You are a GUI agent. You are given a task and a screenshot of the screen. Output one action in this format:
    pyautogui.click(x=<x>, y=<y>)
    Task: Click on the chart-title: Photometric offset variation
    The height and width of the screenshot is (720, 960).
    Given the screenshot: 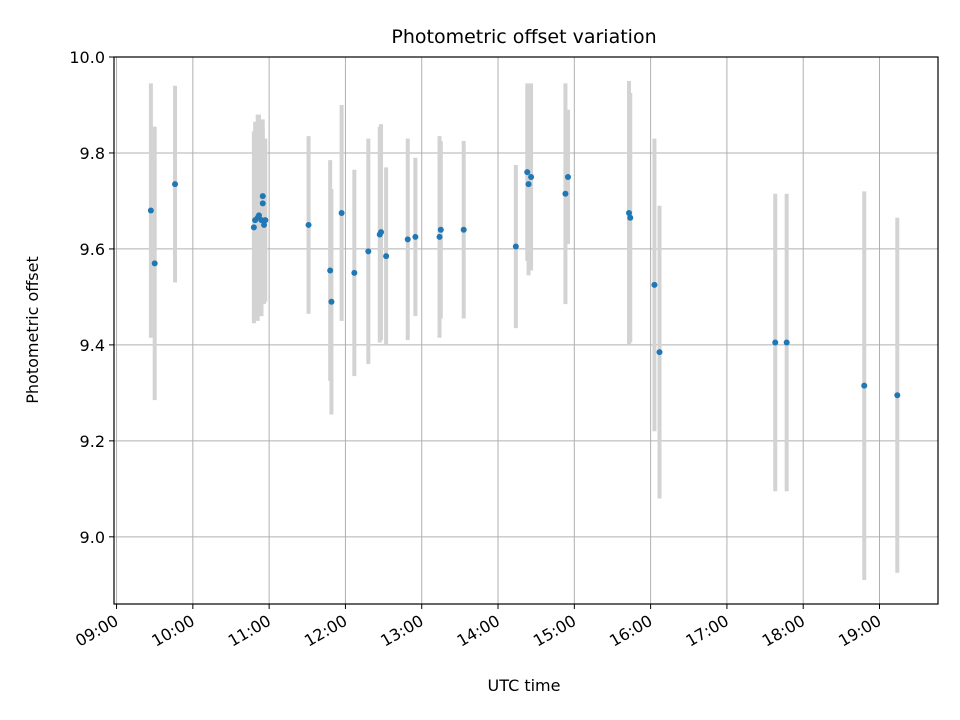 What is the action you would take?
    pyautogui.click(x=523, y=37)
    